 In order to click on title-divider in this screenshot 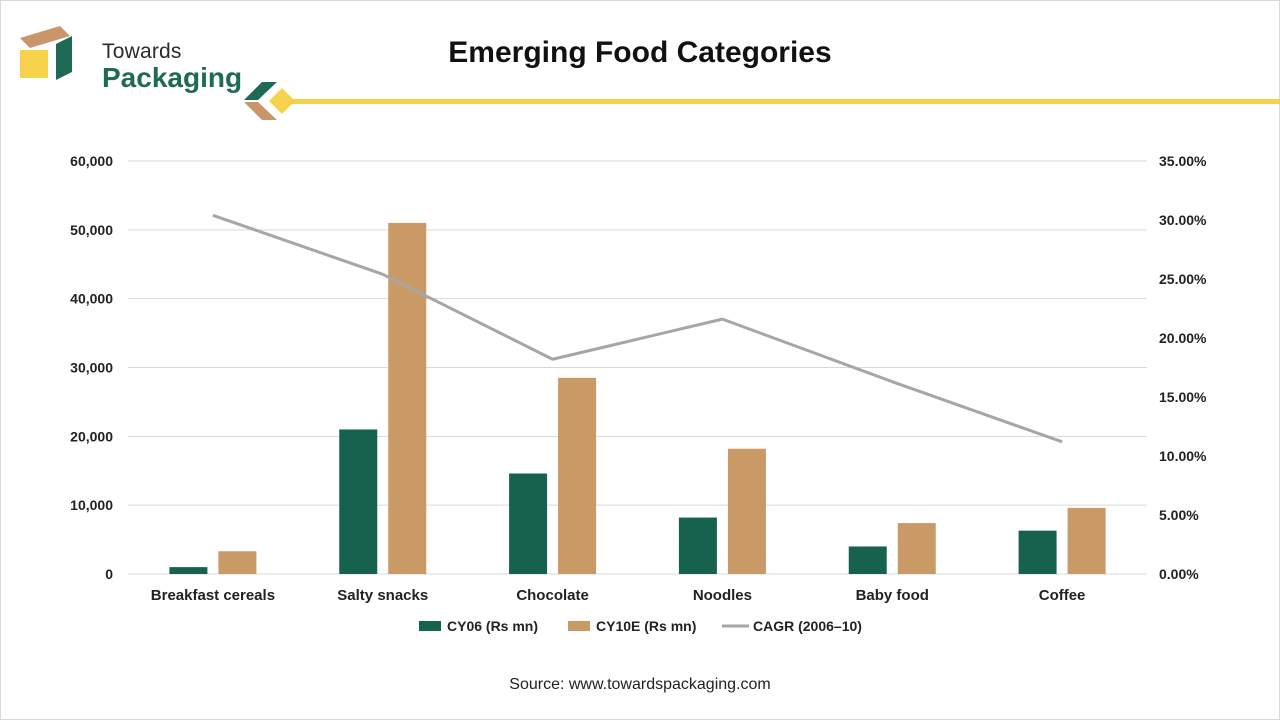, I will do `click(762, 101)`.